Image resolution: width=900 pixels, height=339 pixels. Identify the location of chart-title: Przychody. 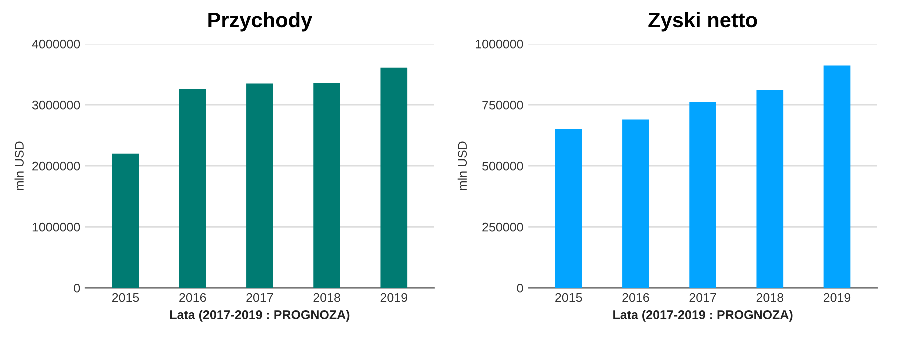
(260, 22).